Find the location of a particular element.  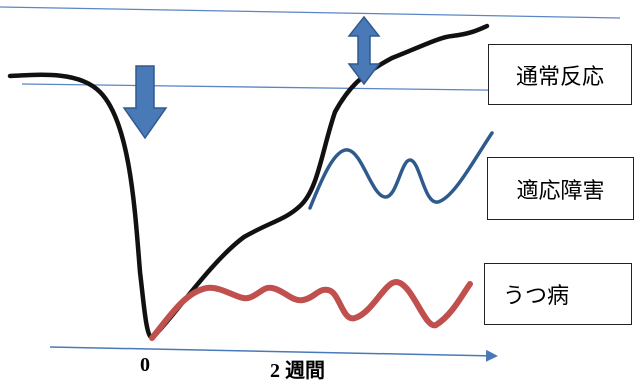

down-arrow-icon is located at coordinates (145, 102).